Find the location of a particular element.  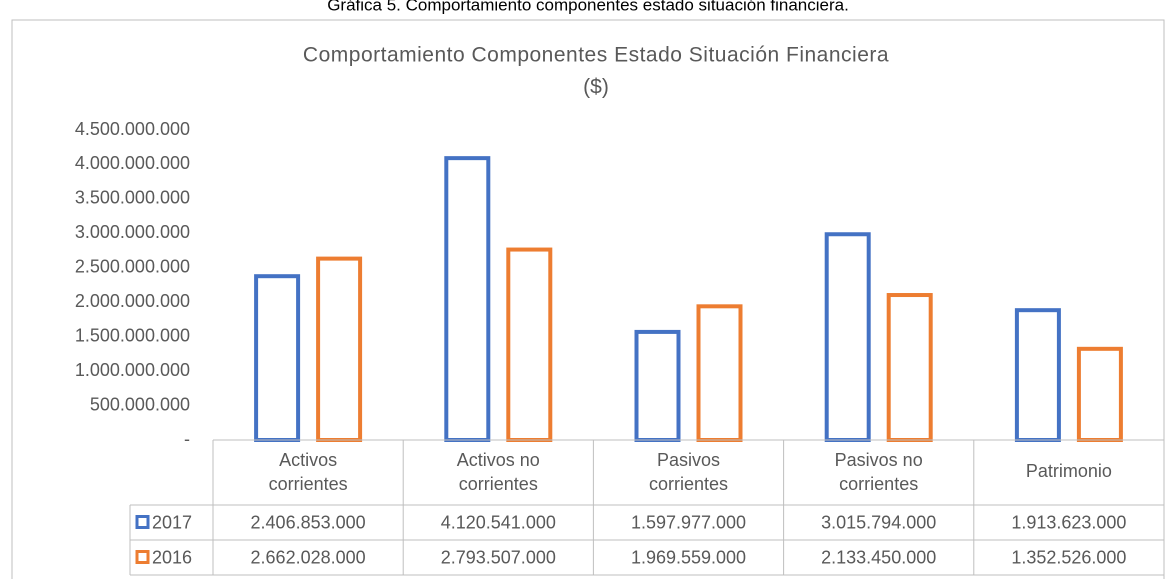

legend-label: 2017 is located at coordinates (172, 522).